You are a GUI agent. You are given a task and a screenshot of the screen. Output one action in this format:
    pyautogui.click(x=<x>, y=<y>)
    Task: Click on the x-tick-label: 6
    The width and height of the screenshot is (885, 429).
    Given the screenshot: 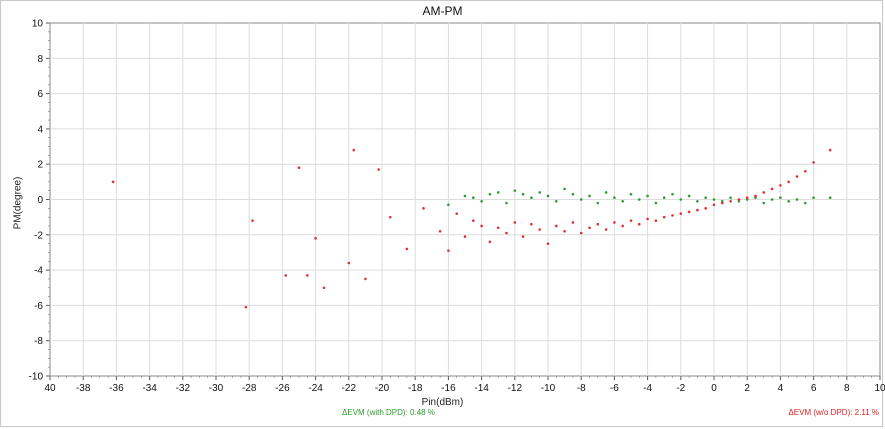 What is the action you would take?
    pyautogui.click(x=814, y=388)
    